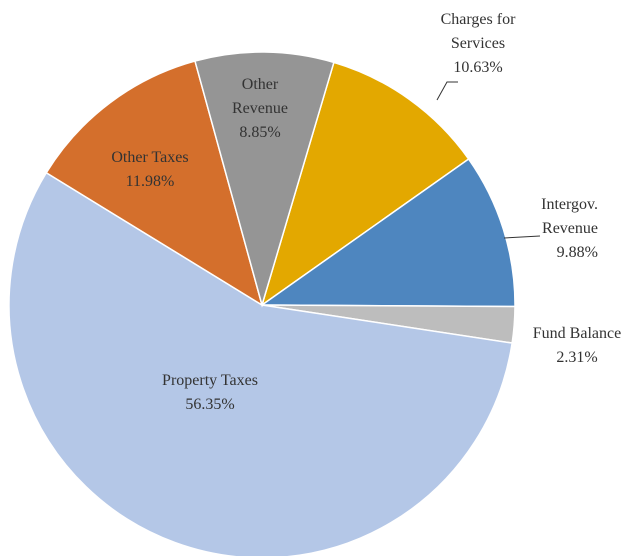  I want to click on value-label: 2.31%, so click(577, 357).